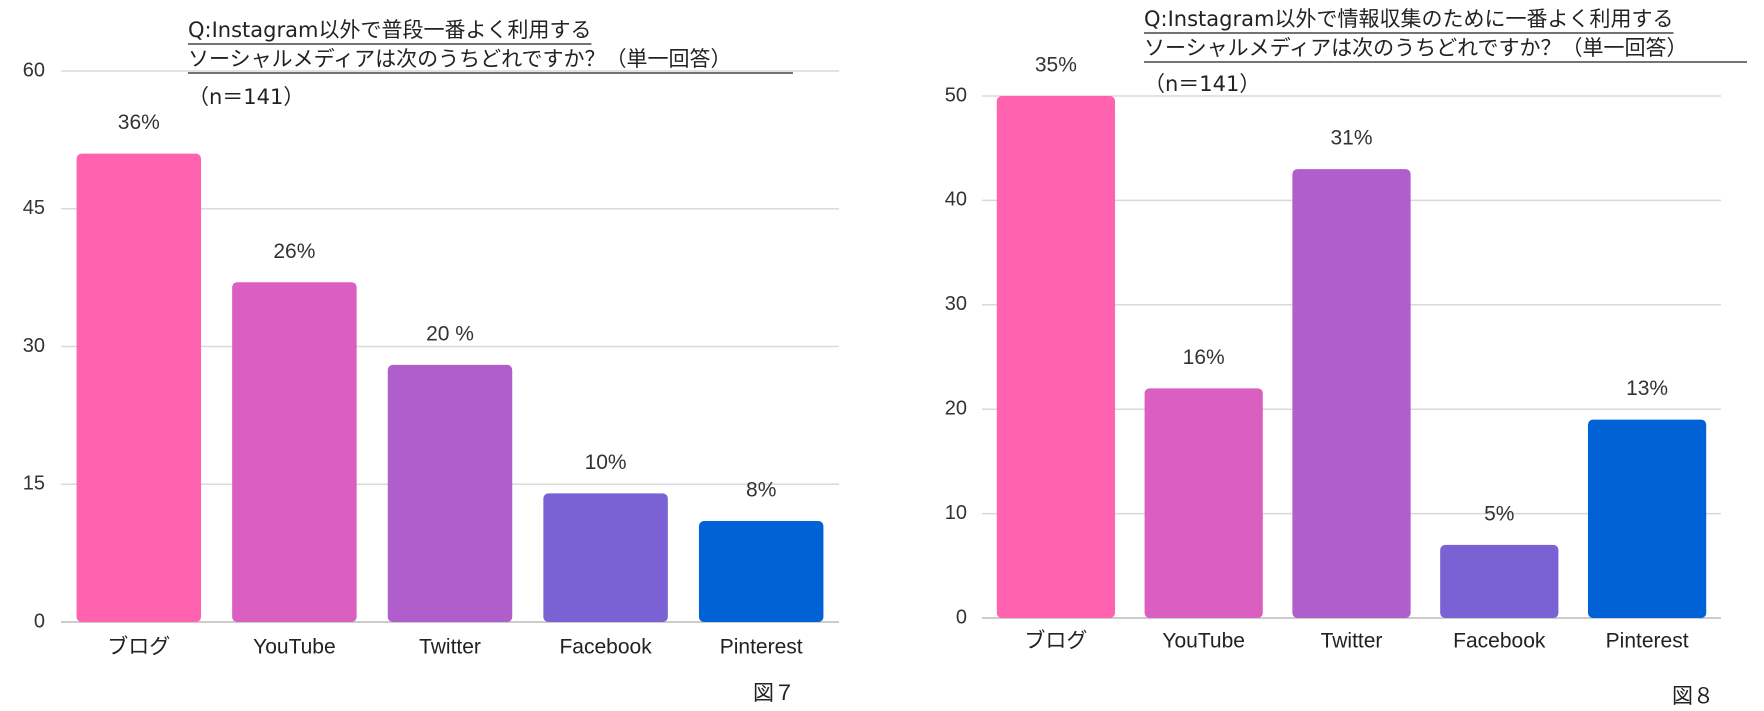 Image resolution: width=1764 pixels, height=711 pixels. What do you see at coordinates (1351, 138) in the screenshot?
I see `data-label: 31%` at bounding box center [1351, 138].